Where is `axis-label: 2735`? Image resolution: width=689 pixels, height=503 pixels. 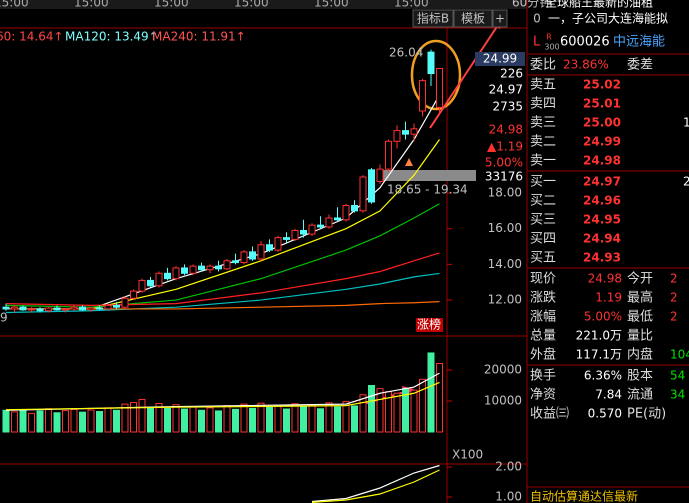
axis-label: 2735 is located at coordinates (507, 107).